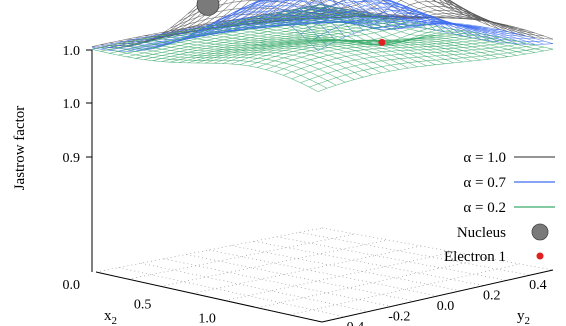  I want to click on nucleus-marker, so click(208, 8).